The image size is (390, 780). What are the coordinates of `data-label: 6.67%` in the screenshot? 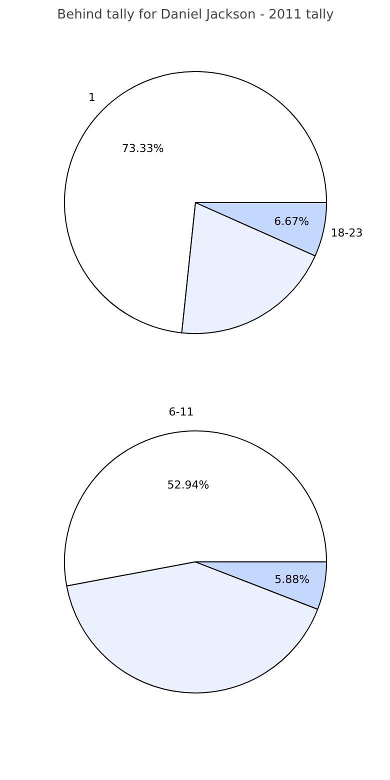 It's located at (292, 221).